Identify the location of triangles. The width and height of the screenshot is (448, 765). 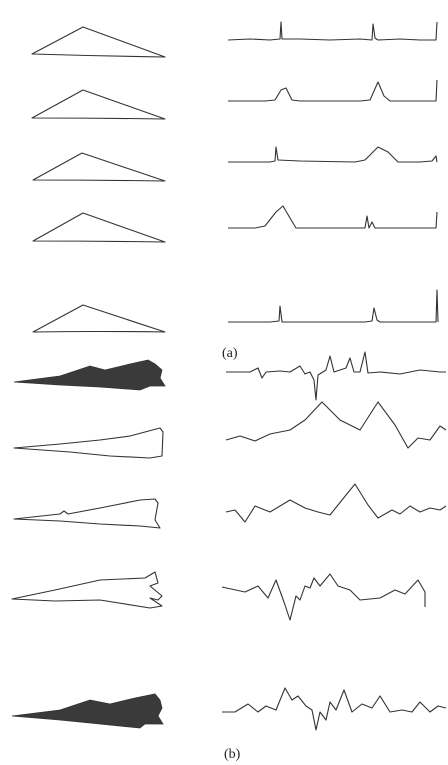
(98, 179).